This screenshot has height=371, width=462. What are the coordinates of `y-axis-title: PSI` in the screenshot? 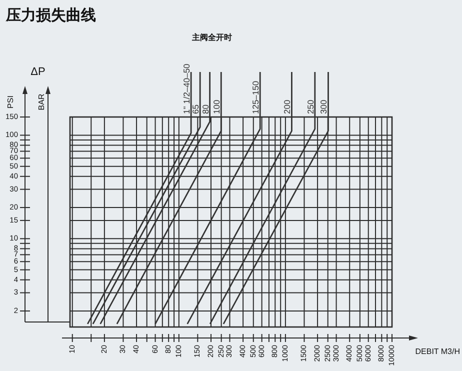 It's located at (10, 102).